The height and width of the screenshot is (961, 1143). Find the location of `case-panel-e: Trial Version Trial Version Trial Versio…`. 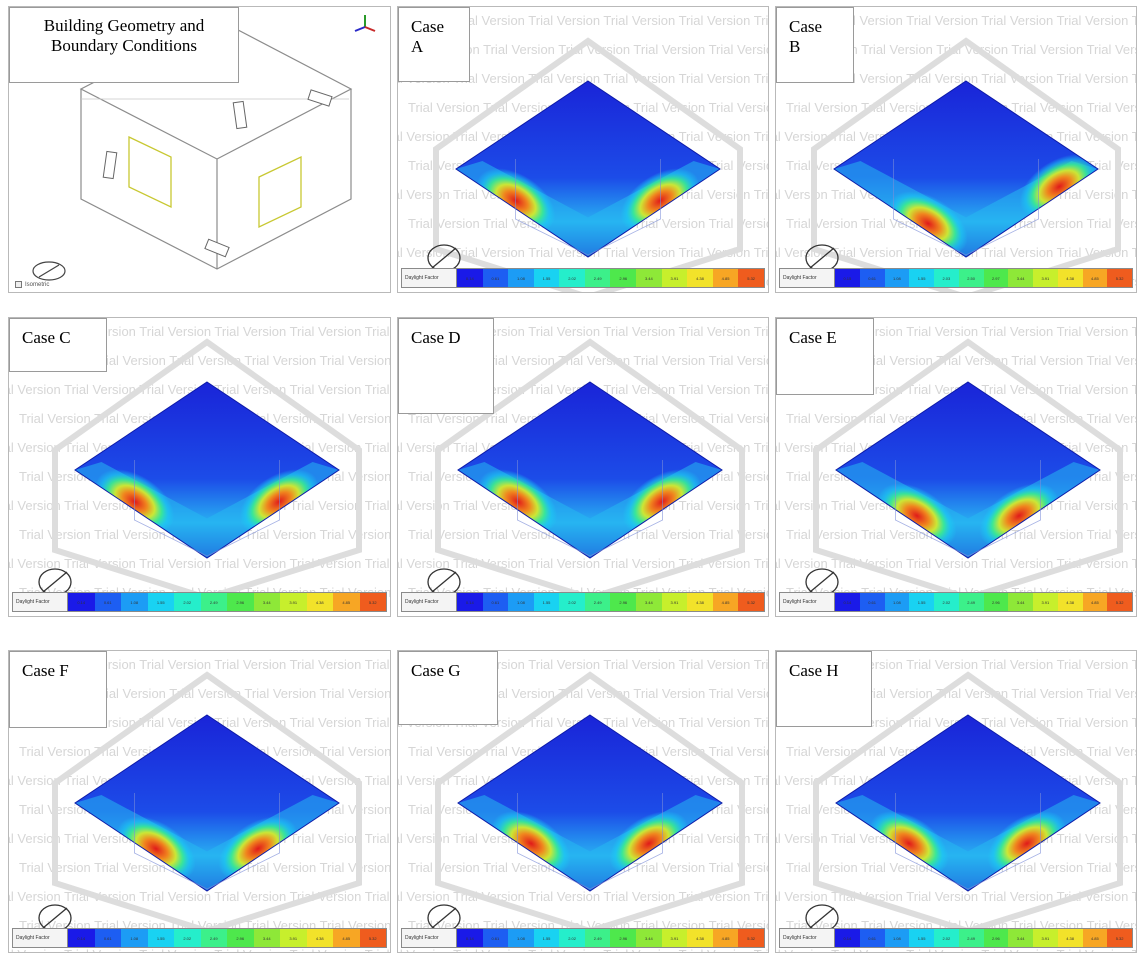

case-panel-e: Trial Version Trial Version Trial Versio… is located at coordinates (956, 467).